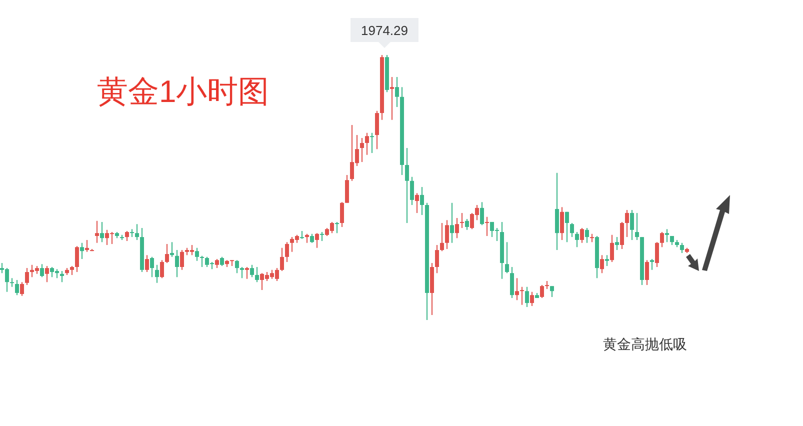 Image resolution: width=803 pixels, height=426 pixels. Describe the element at coordinates (183, 91) in the screenshot. I see `title: 黄金1小时图` at that location.